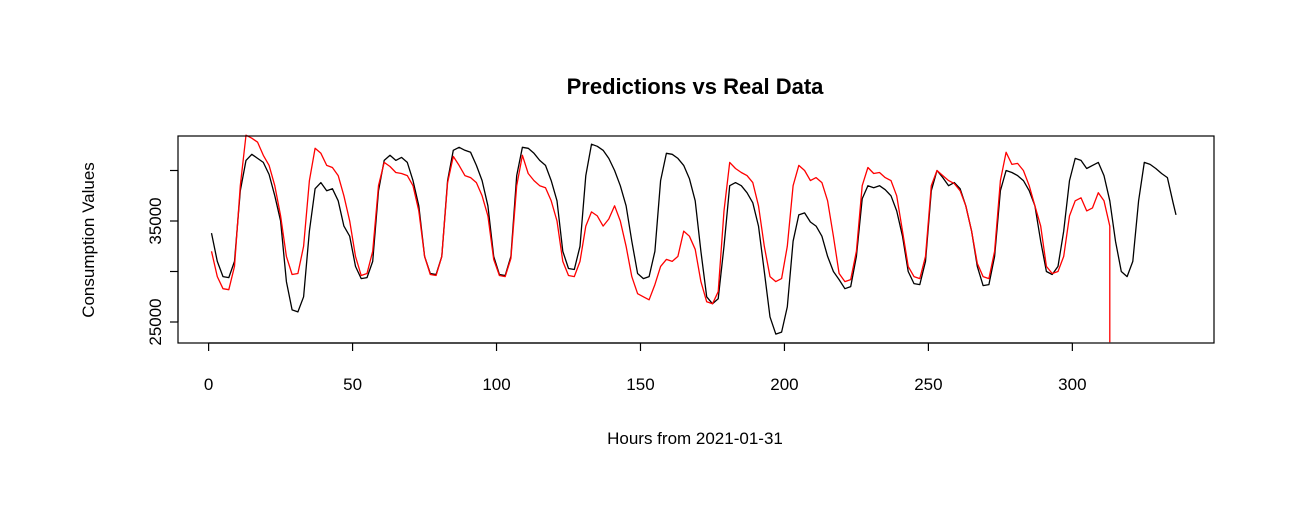 The image size is (1312, 522). Describe the element at coordinates (928, 384) in the screenshot. I see `x-tick-label: 250` at that location.